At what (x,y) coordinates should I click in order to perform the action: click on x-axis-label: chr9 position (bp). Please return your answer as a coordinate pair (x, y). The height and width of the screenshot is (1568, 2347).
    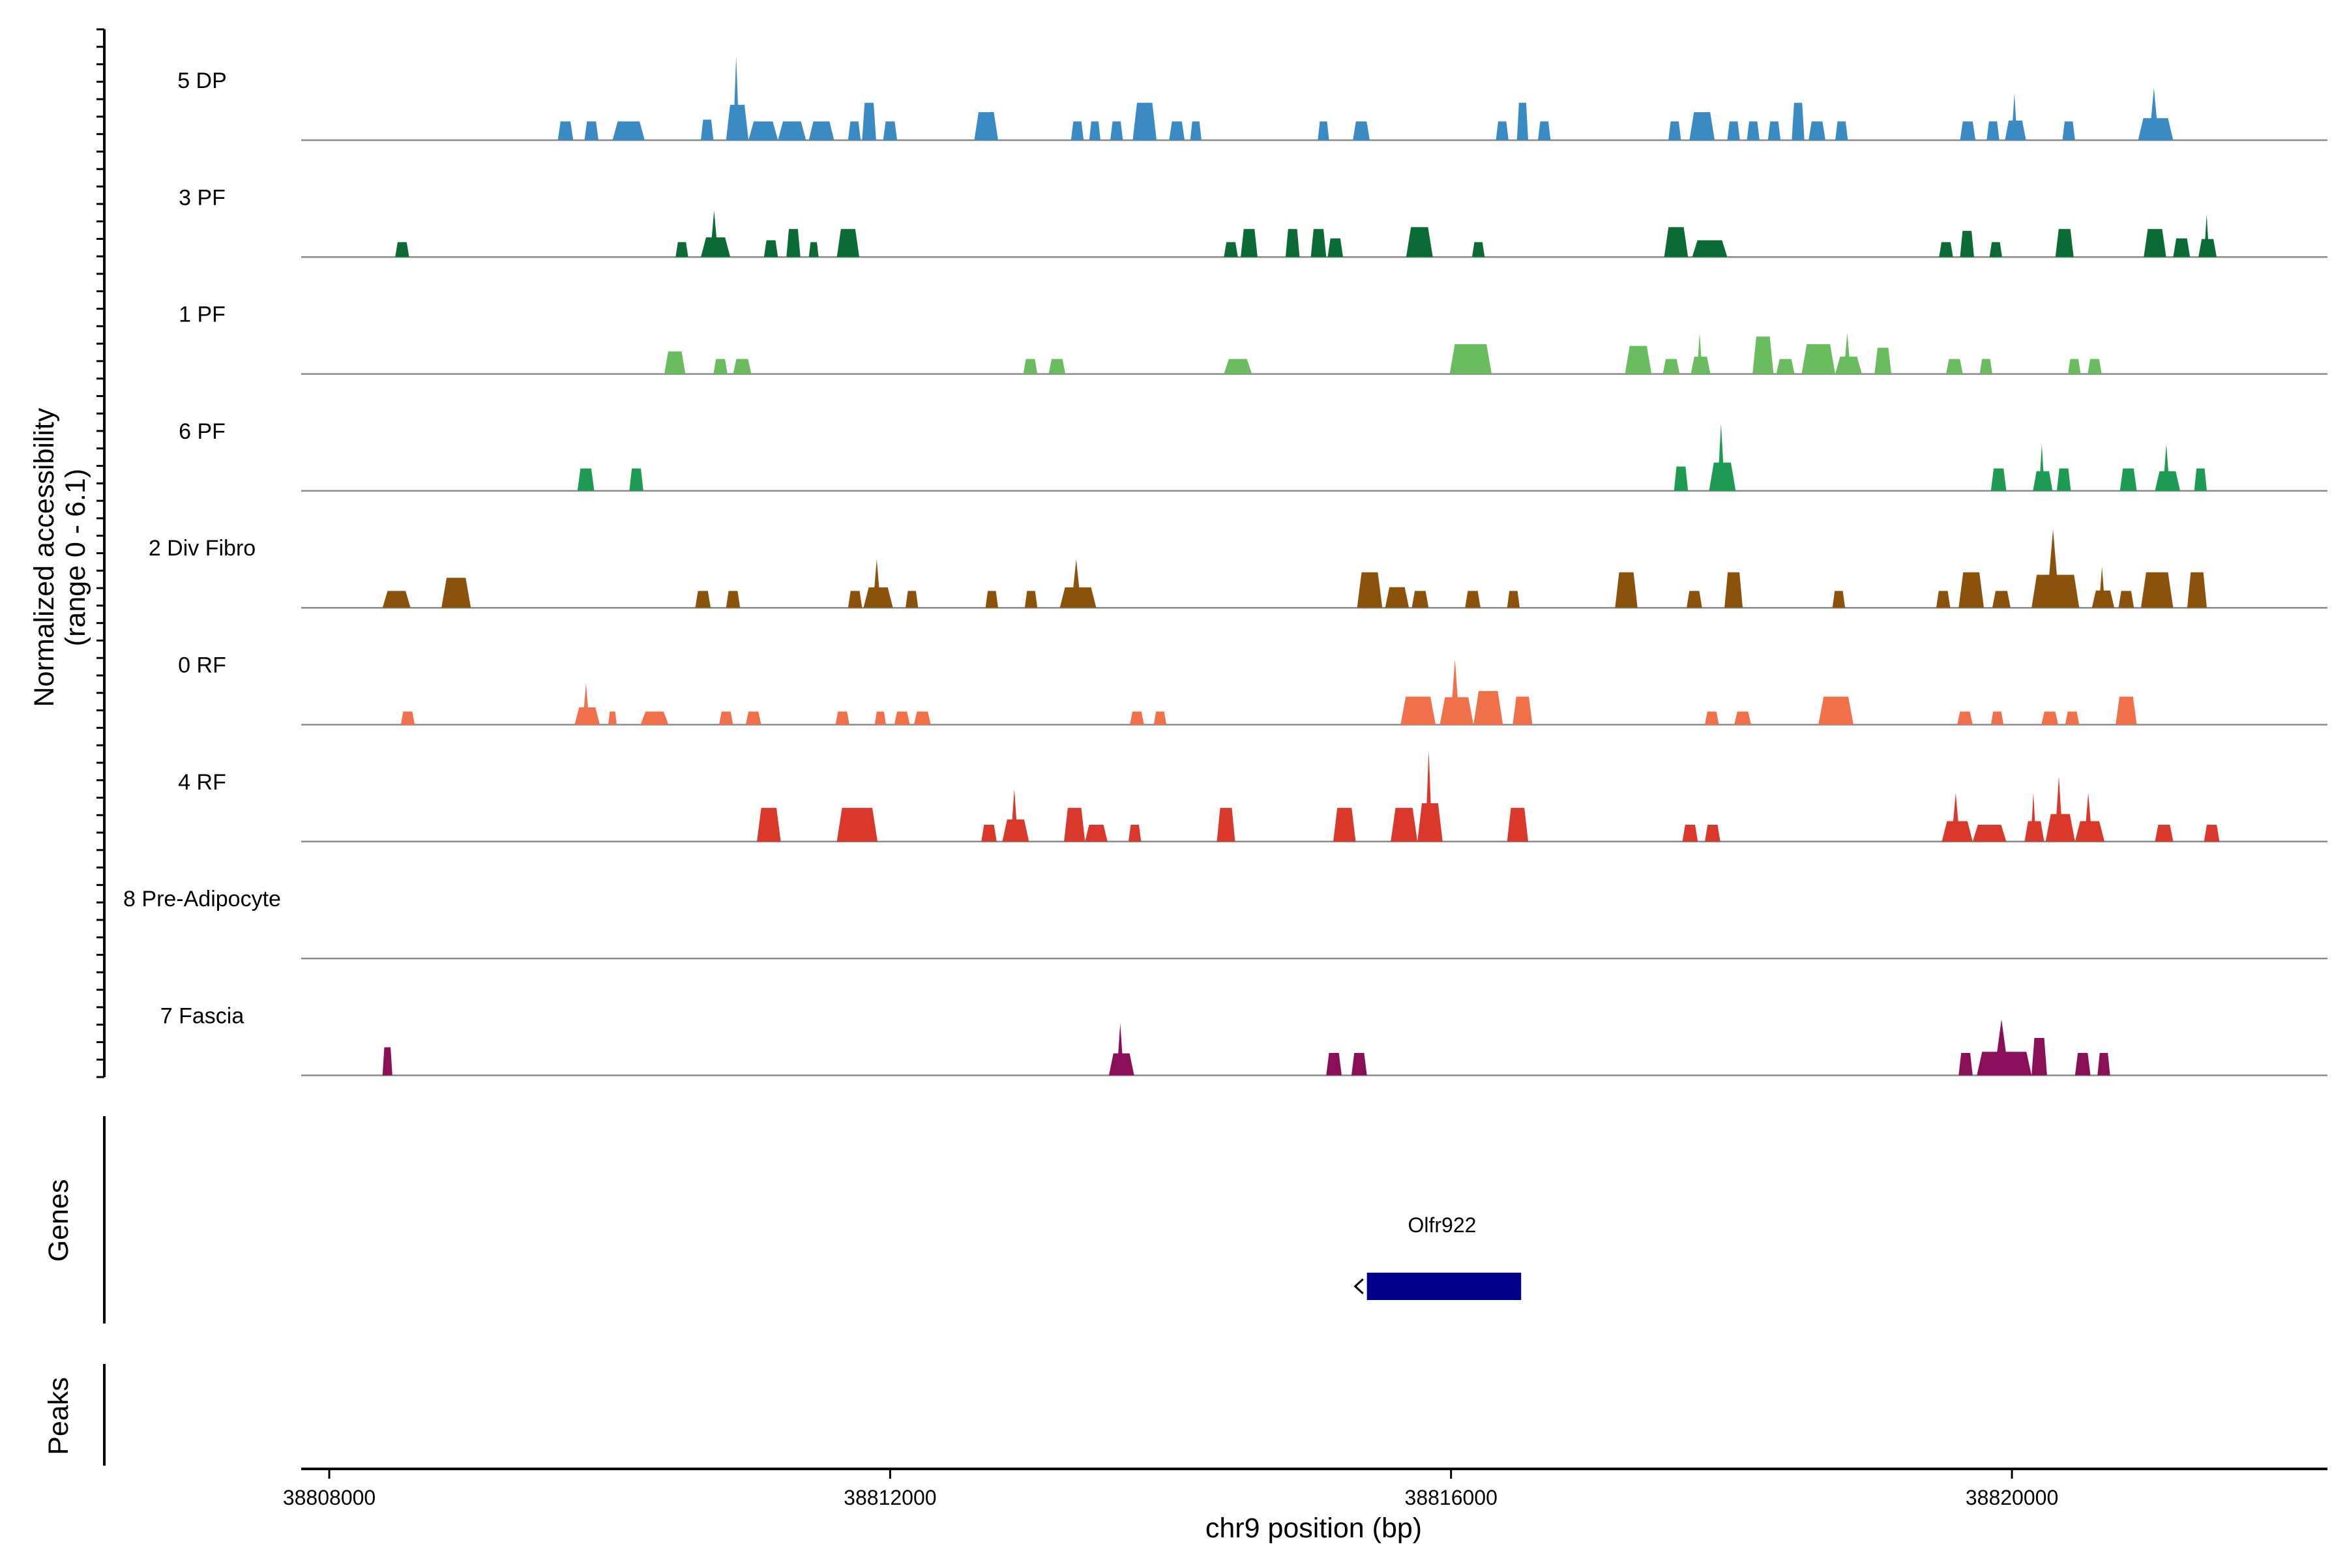
    Looking at the image, I should click on (1313, 1528).